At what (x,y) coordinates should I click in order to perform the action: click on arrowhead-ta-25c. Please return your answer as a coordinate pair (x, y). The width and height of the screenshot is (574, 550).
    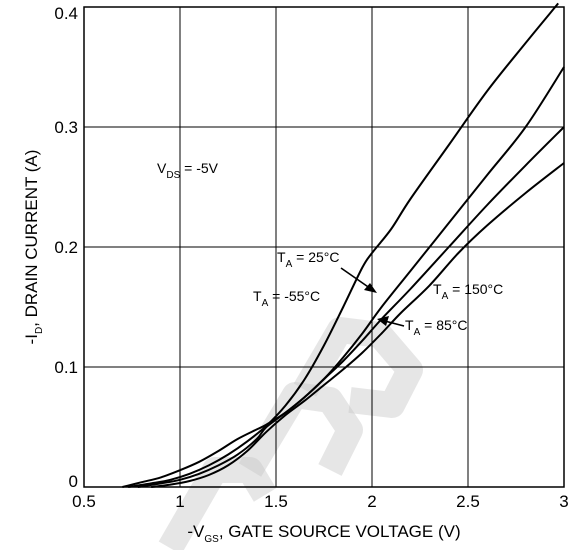
    Looking at the image, I should click on (370, 288).